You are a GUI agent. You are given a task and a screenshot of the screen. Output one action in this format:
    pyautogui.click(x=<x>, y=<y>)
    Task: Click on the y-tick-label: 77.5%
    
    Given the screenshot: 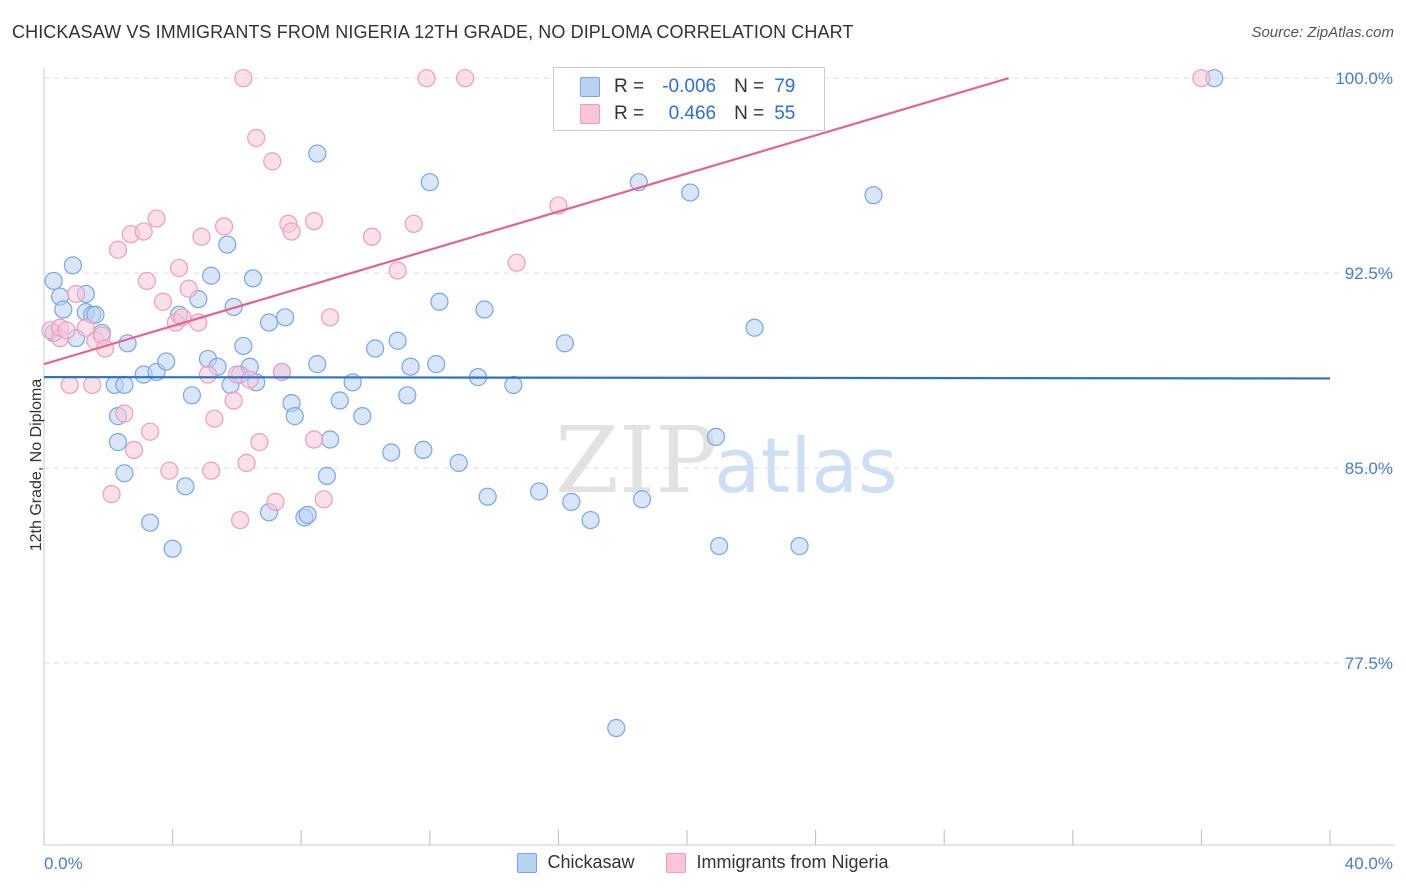 What is the action you would take?
    pyautogui.click(x=1369, y=663)
    